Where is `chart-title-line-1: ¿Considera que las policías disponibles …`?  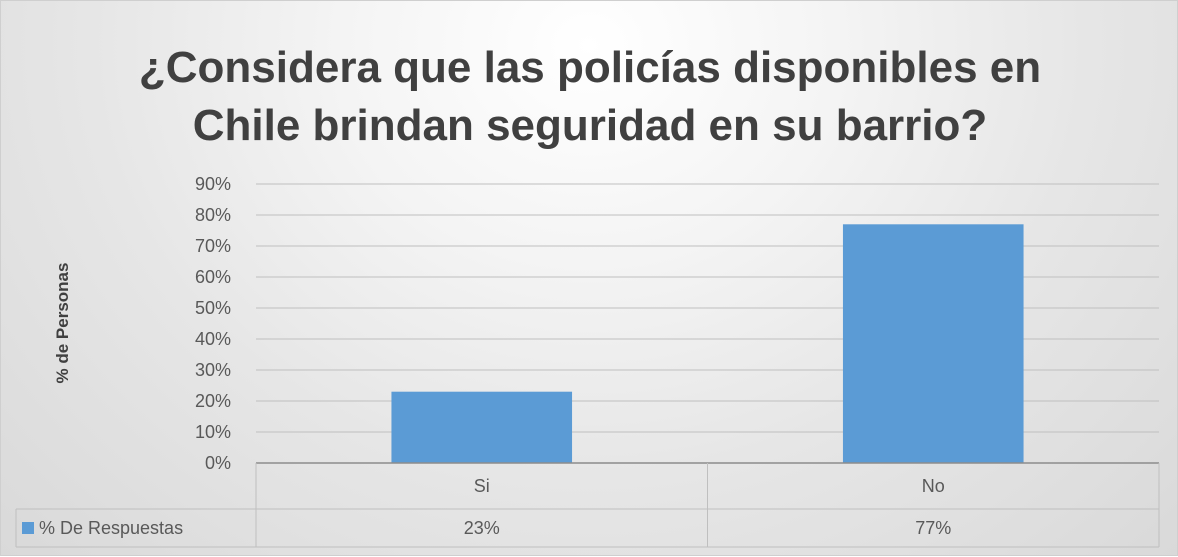
chart-title-line-1: ¿Considera que las policías disponibles … is located at coordinates (590, 67).